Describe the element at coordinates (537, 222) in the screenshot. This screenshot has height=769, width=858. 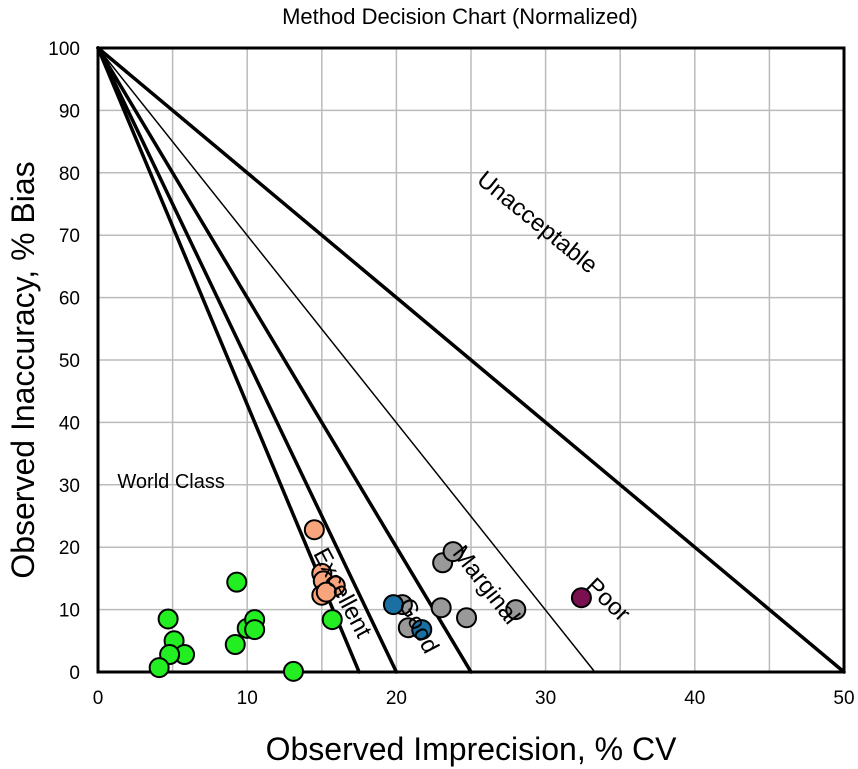
I see `zone-label: Unacceptable` at that location.